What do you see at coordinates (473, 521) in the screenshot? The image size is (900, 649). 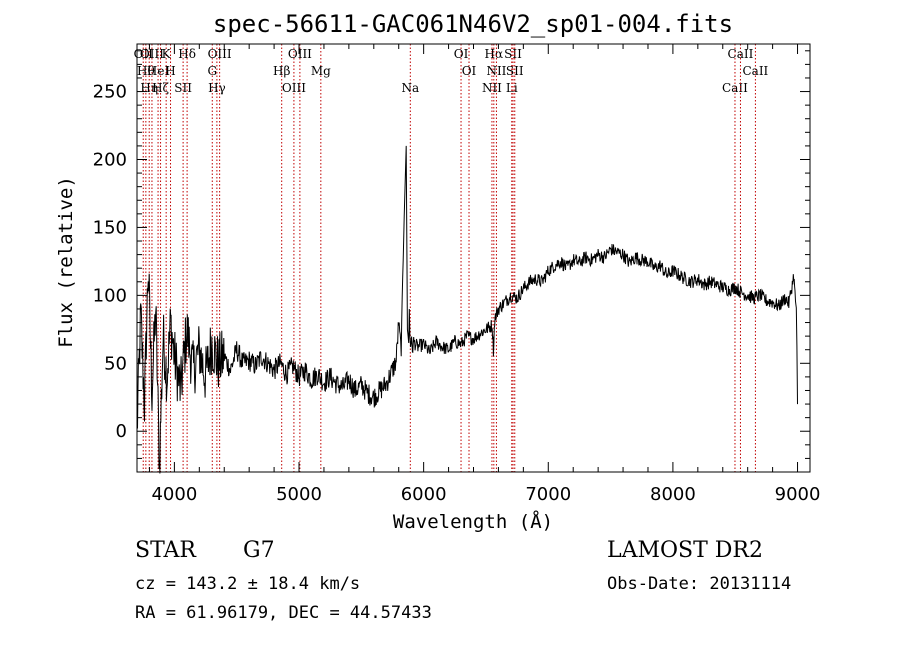 I see `x-axis-label: Wavelength (Å)` at bounding box center [473, 521].